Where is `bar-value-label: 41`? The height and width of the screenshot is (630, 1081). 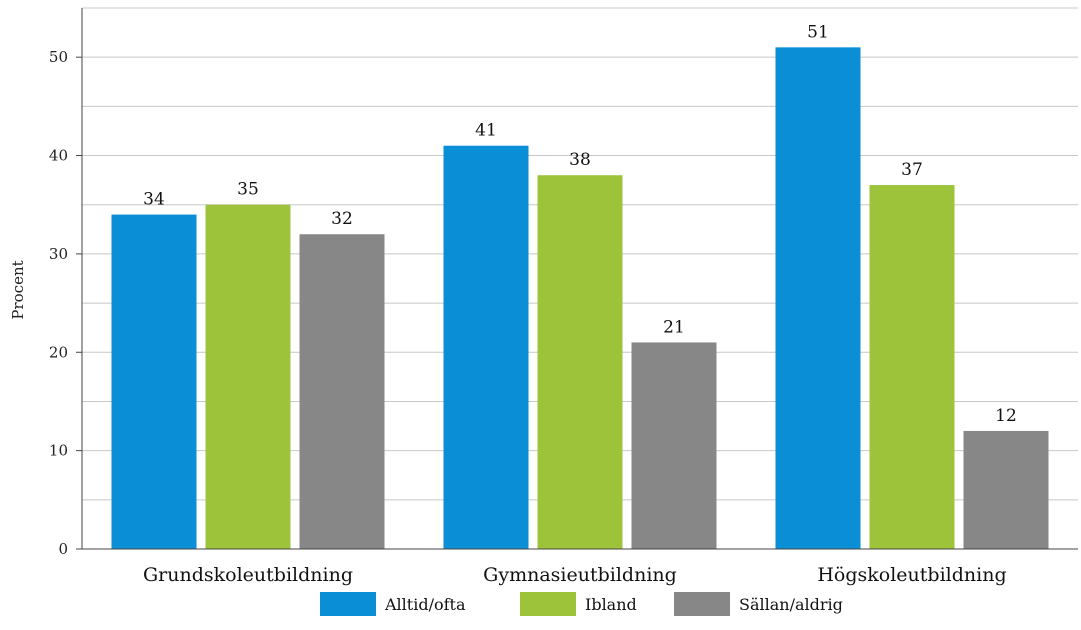 bar-value-label: 41 is located at coordinates (486, 131).